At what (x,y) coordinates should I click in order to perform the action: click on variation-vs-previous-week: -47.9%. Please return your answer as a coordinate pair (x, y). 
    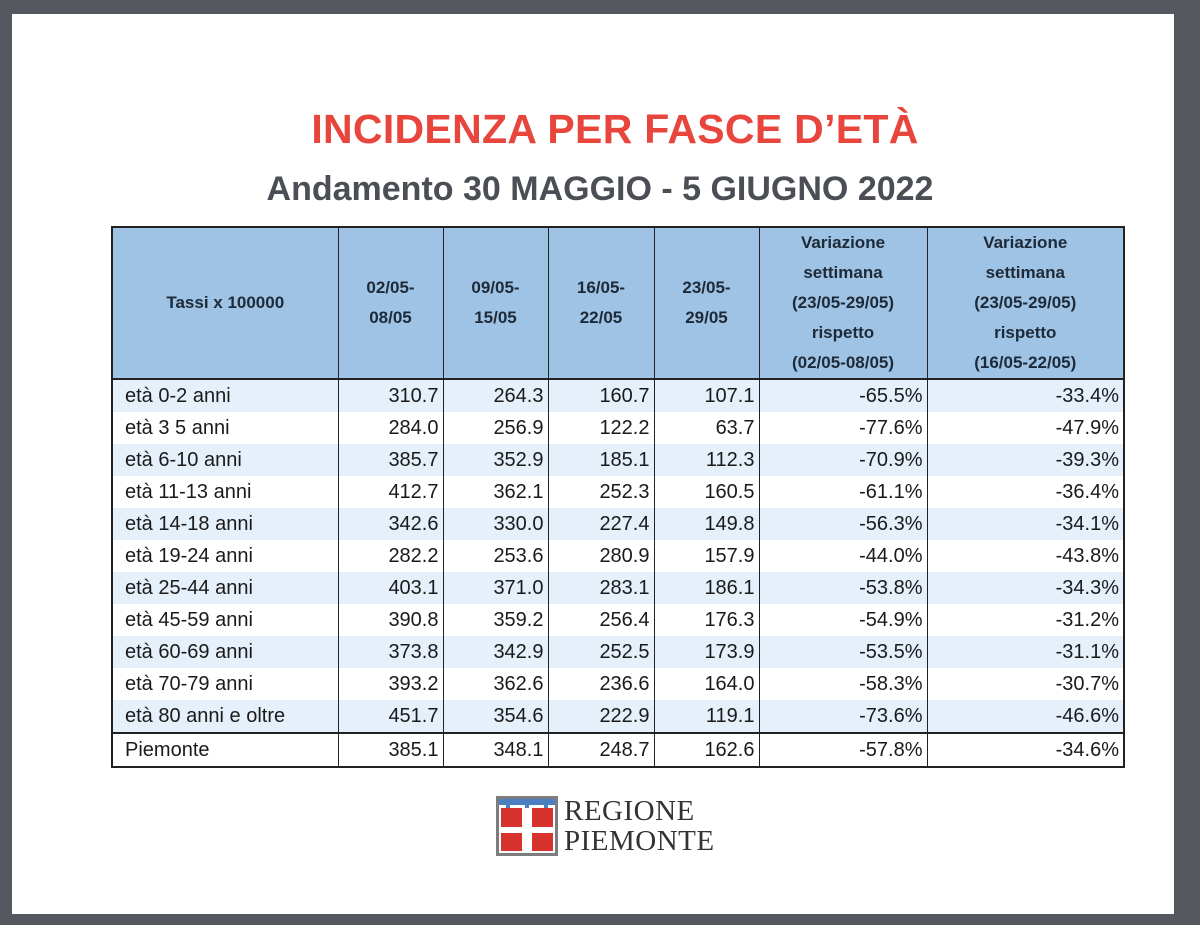
    Looking at the image, I should click on (1025, 428).